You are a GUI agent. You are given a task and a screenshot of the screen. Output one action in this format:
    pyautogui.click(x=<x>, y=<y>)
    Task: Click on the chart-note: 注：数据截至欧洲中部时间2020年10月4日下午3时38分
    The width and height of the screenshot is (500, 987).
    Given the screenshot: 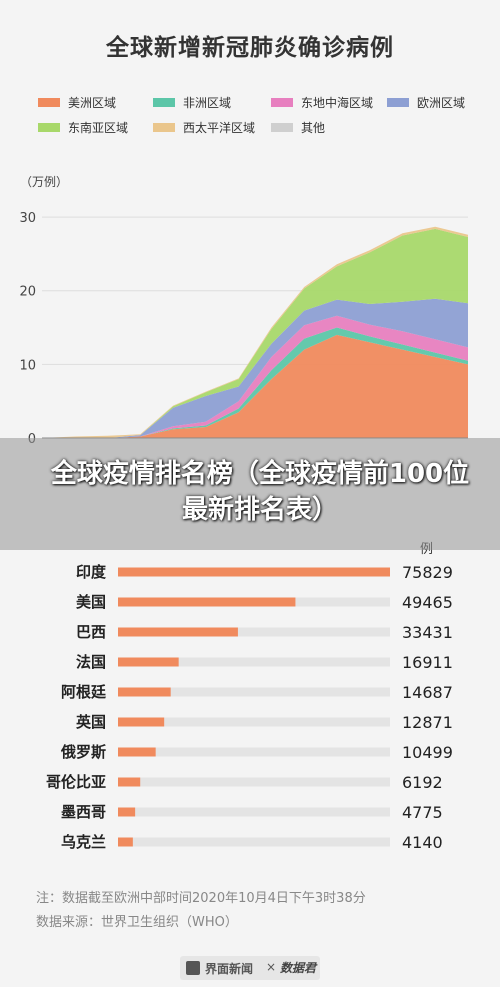 What is the action you would take?
    pyautogui.click(x=201, y=898)
    